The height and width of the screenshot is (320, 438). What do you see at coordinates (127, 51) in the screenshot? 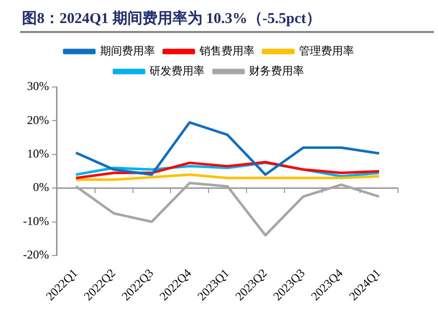
I see `legend-label: 期间费用率` at bounding box center [127, 51].